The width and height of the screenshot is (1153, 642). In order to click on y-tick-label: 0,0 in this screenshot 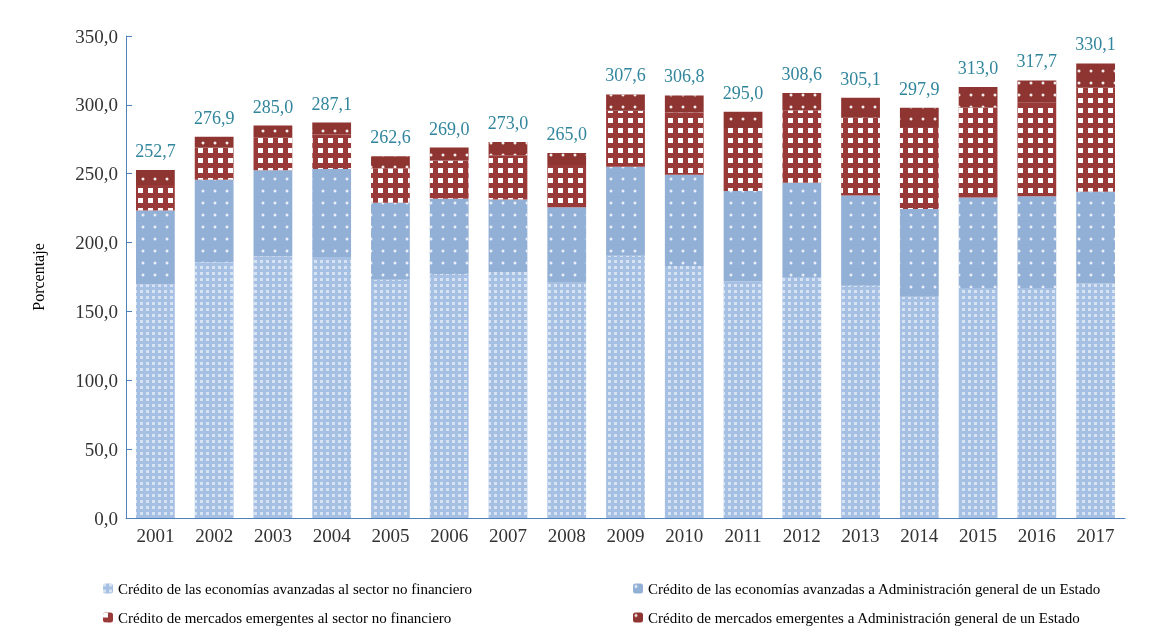, I will do `click(106, 518)`.